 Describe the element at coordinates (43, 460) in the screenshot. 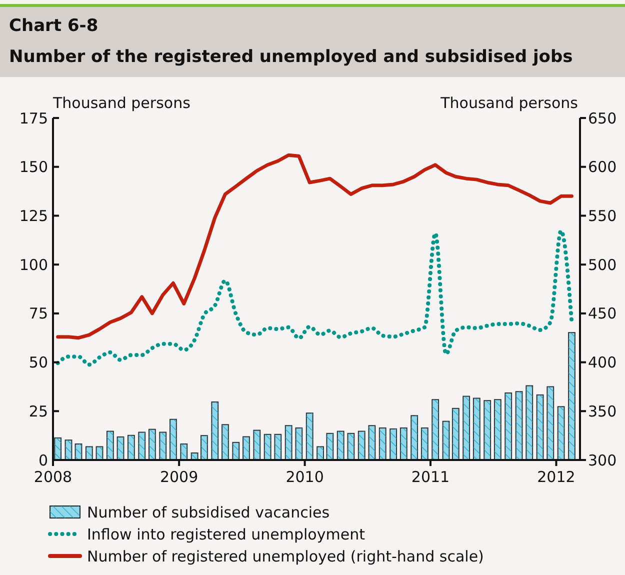

I see `y-tick-label: 0` at that location.